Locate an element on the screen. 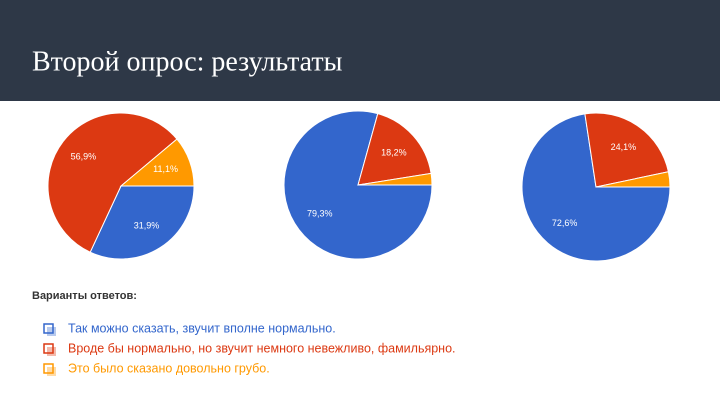 This screenshot has width=720, height=405. slice-label: 24,1% is located at coordinates (624, 147).